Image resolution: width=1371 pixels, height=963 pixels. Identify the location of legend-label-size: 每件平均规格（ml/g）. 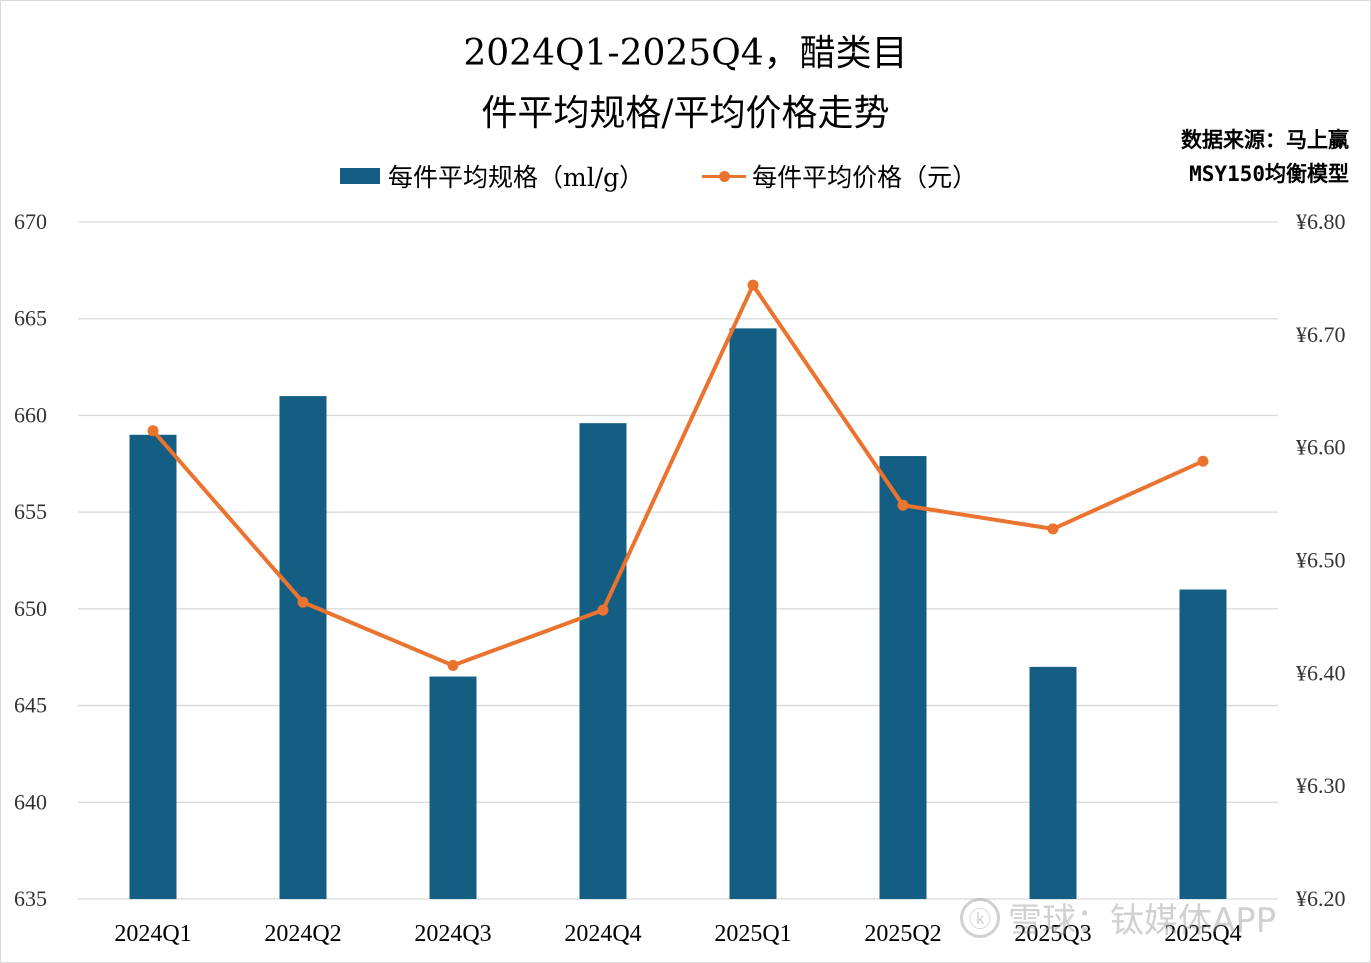
(516, 177).